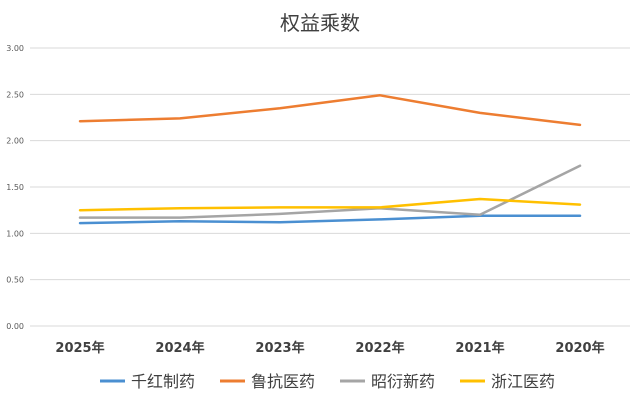 The height and width of the screenshot is (411, 640). I want to click on x-tick-label: 2023年, so click(279, 348).